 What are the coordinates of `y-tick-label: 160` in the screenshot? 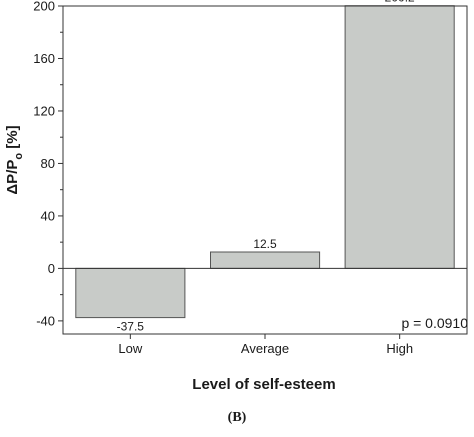 It's located at (44, 58).